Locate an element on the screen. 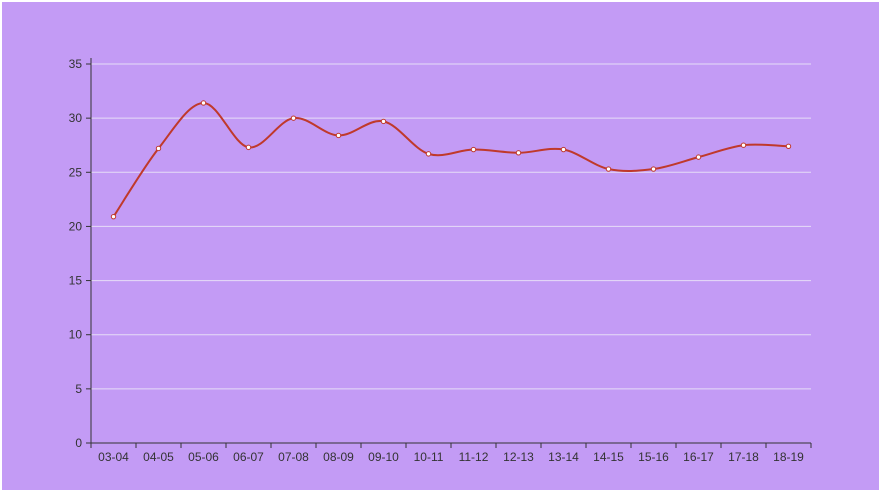 This screenshot has width=881, height=492. y-tick-label: 5 is located at coordinates (78, 389).